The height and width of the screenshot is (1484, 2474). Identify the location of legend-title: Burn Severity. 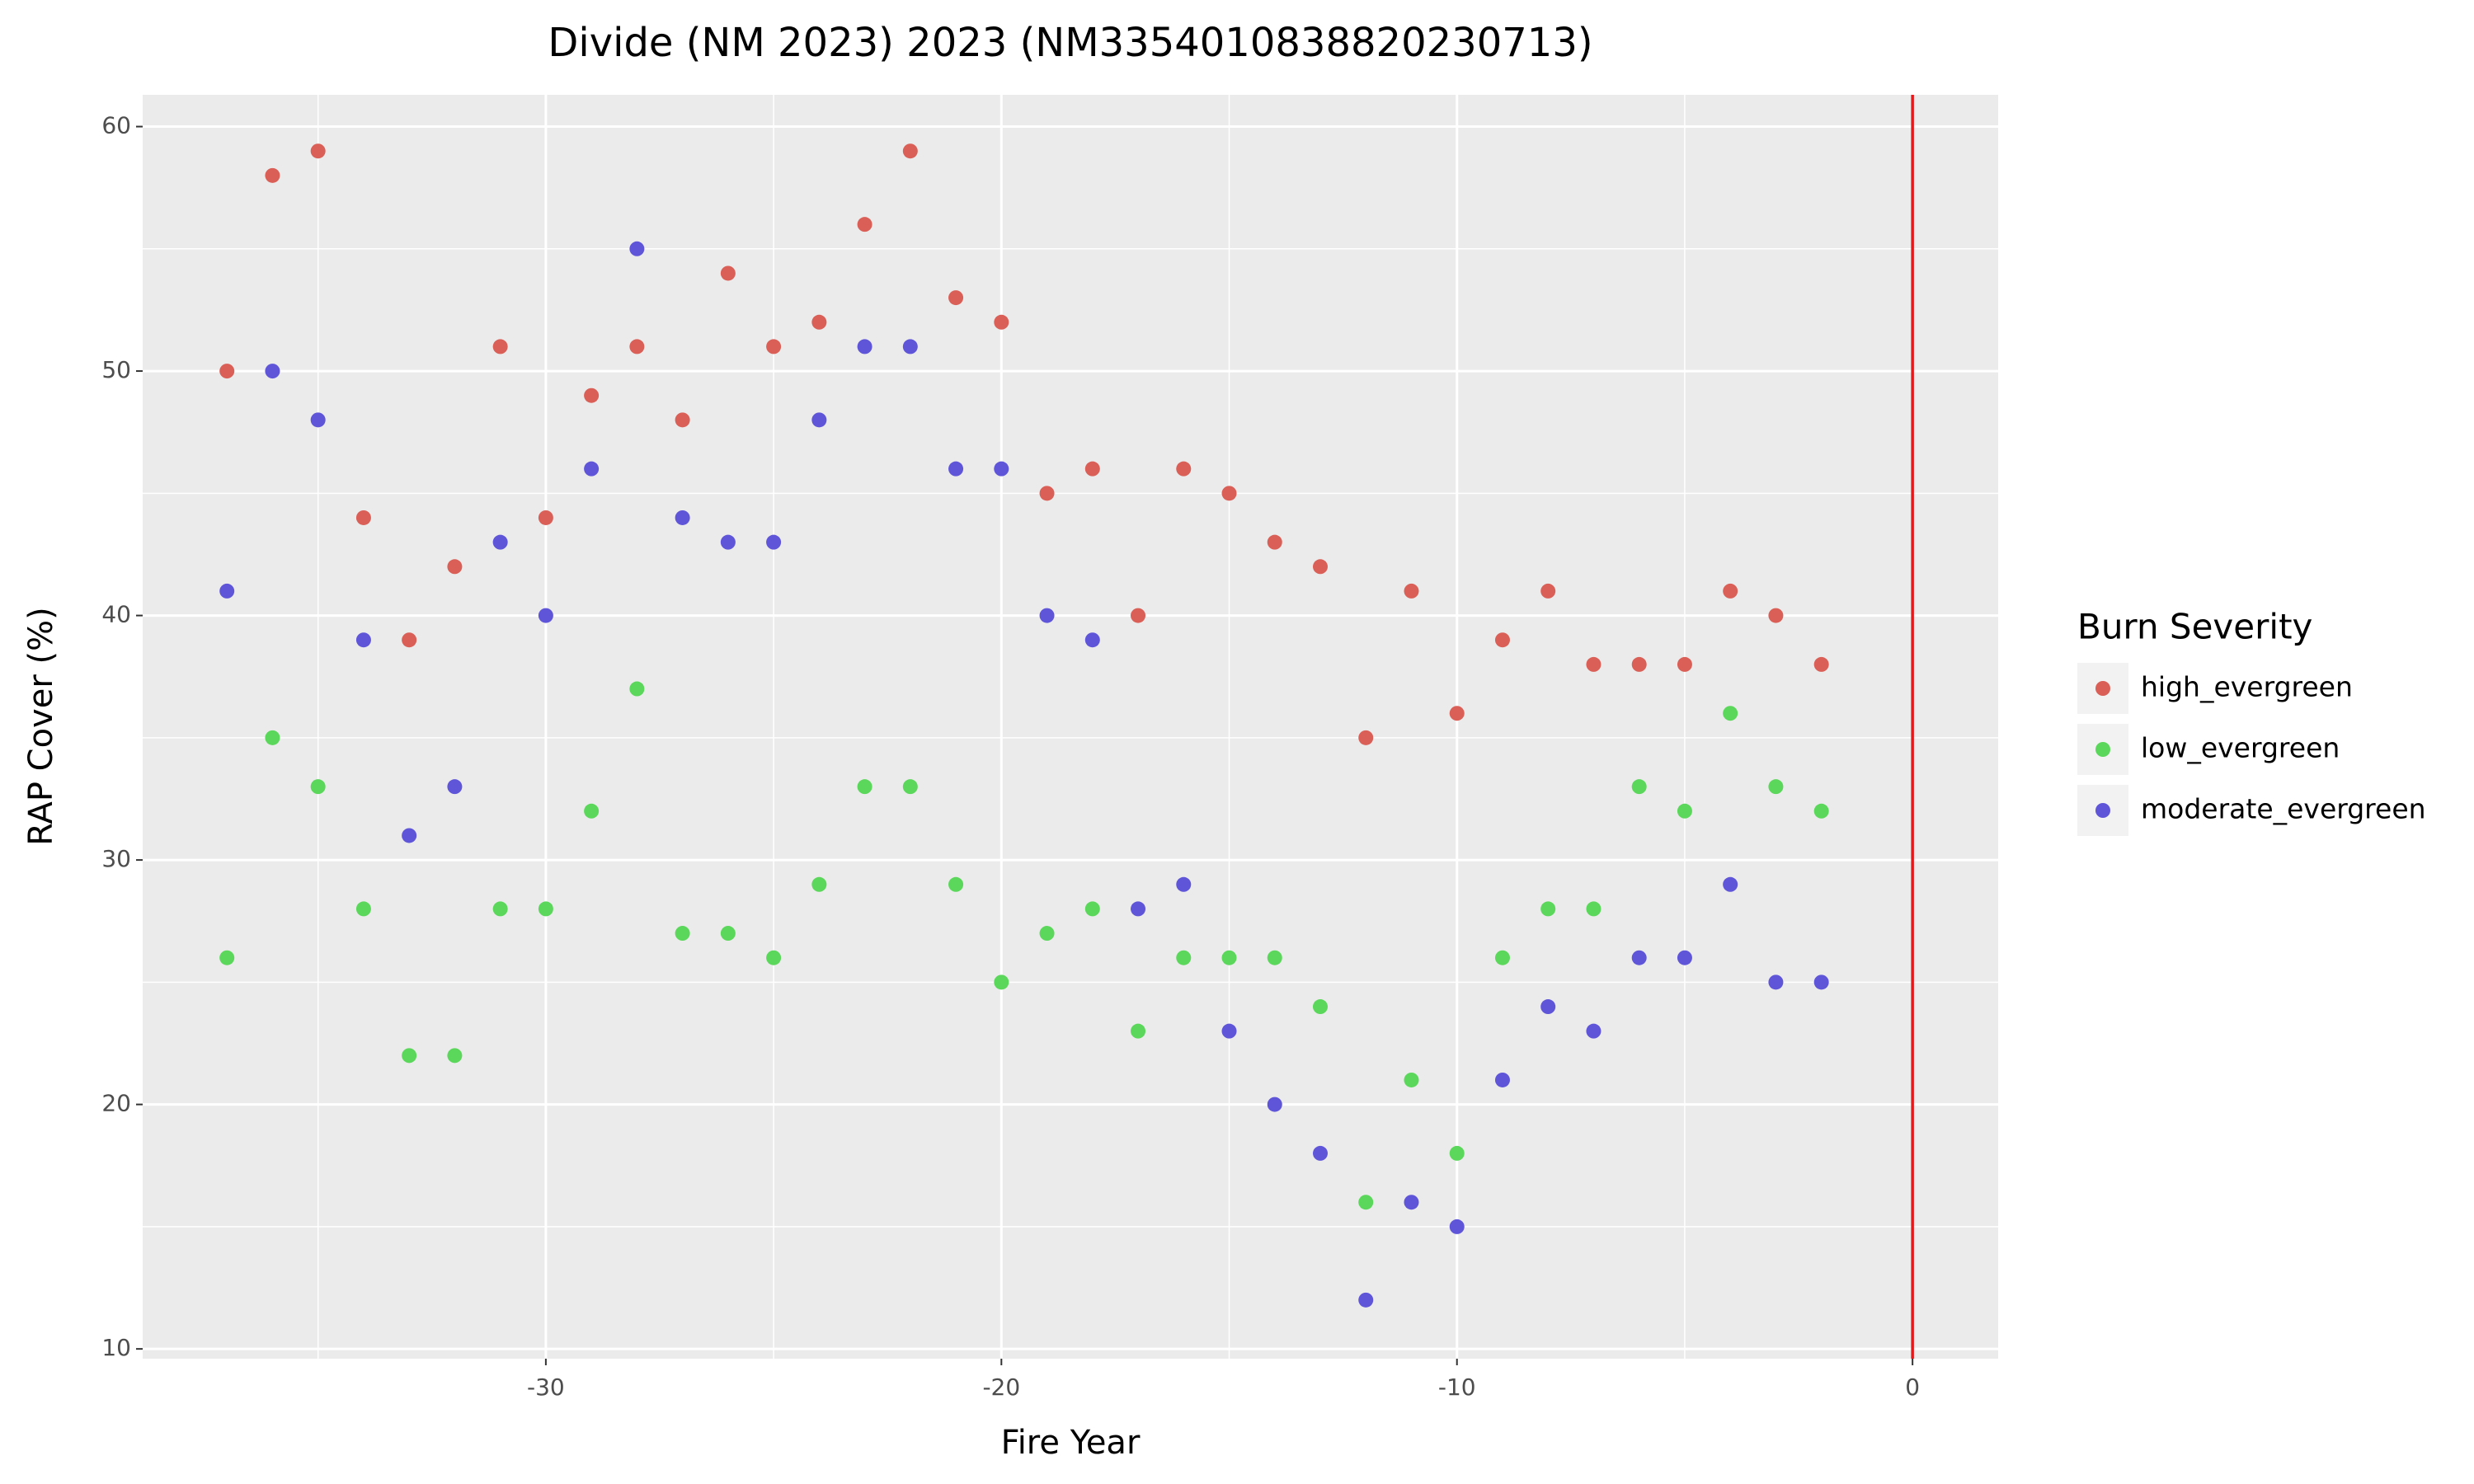
(2194, 627).